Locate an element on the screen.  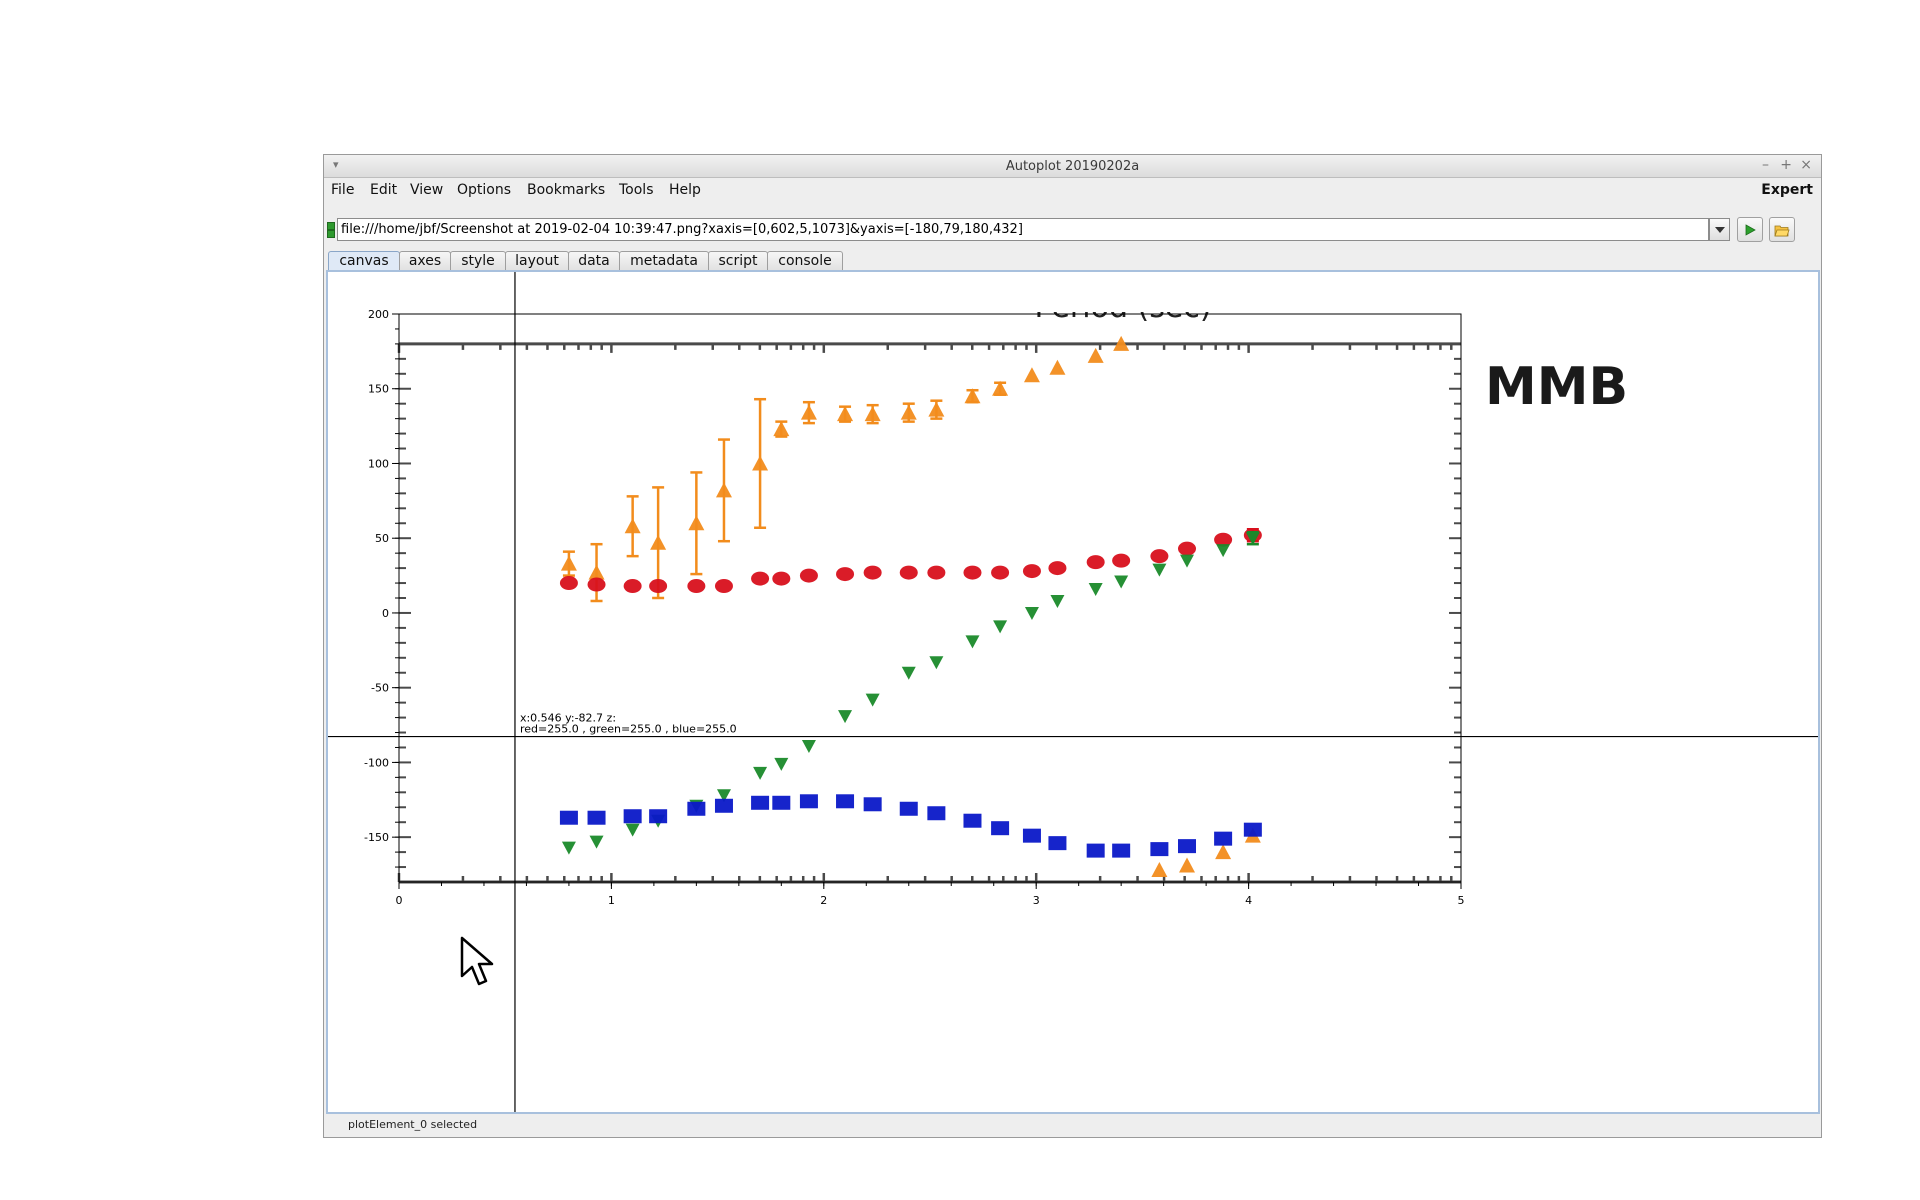
menu-bookmarks: Bookmarks is located at coordinates (566, 190).